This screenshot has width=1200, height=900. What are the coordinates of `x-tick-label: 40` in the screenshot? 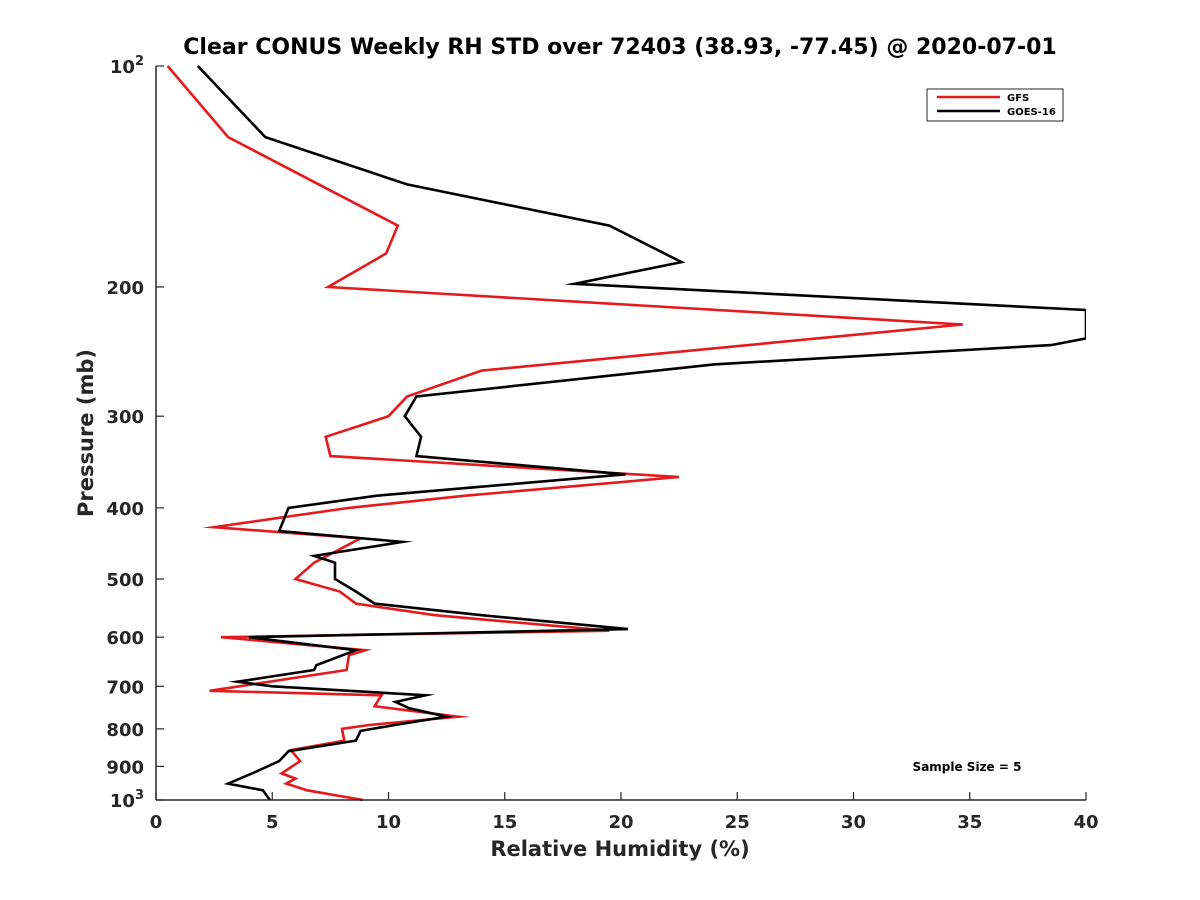 It's located at (1085, 822).